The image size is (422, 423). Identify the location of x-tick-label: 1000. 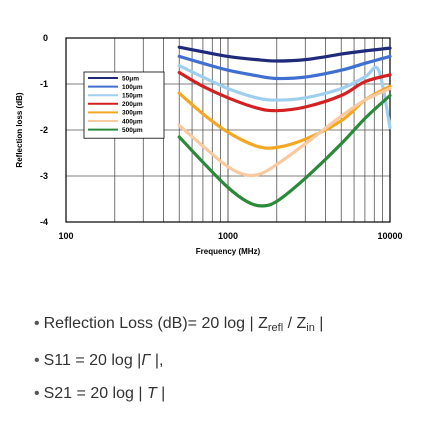
(228, 236).